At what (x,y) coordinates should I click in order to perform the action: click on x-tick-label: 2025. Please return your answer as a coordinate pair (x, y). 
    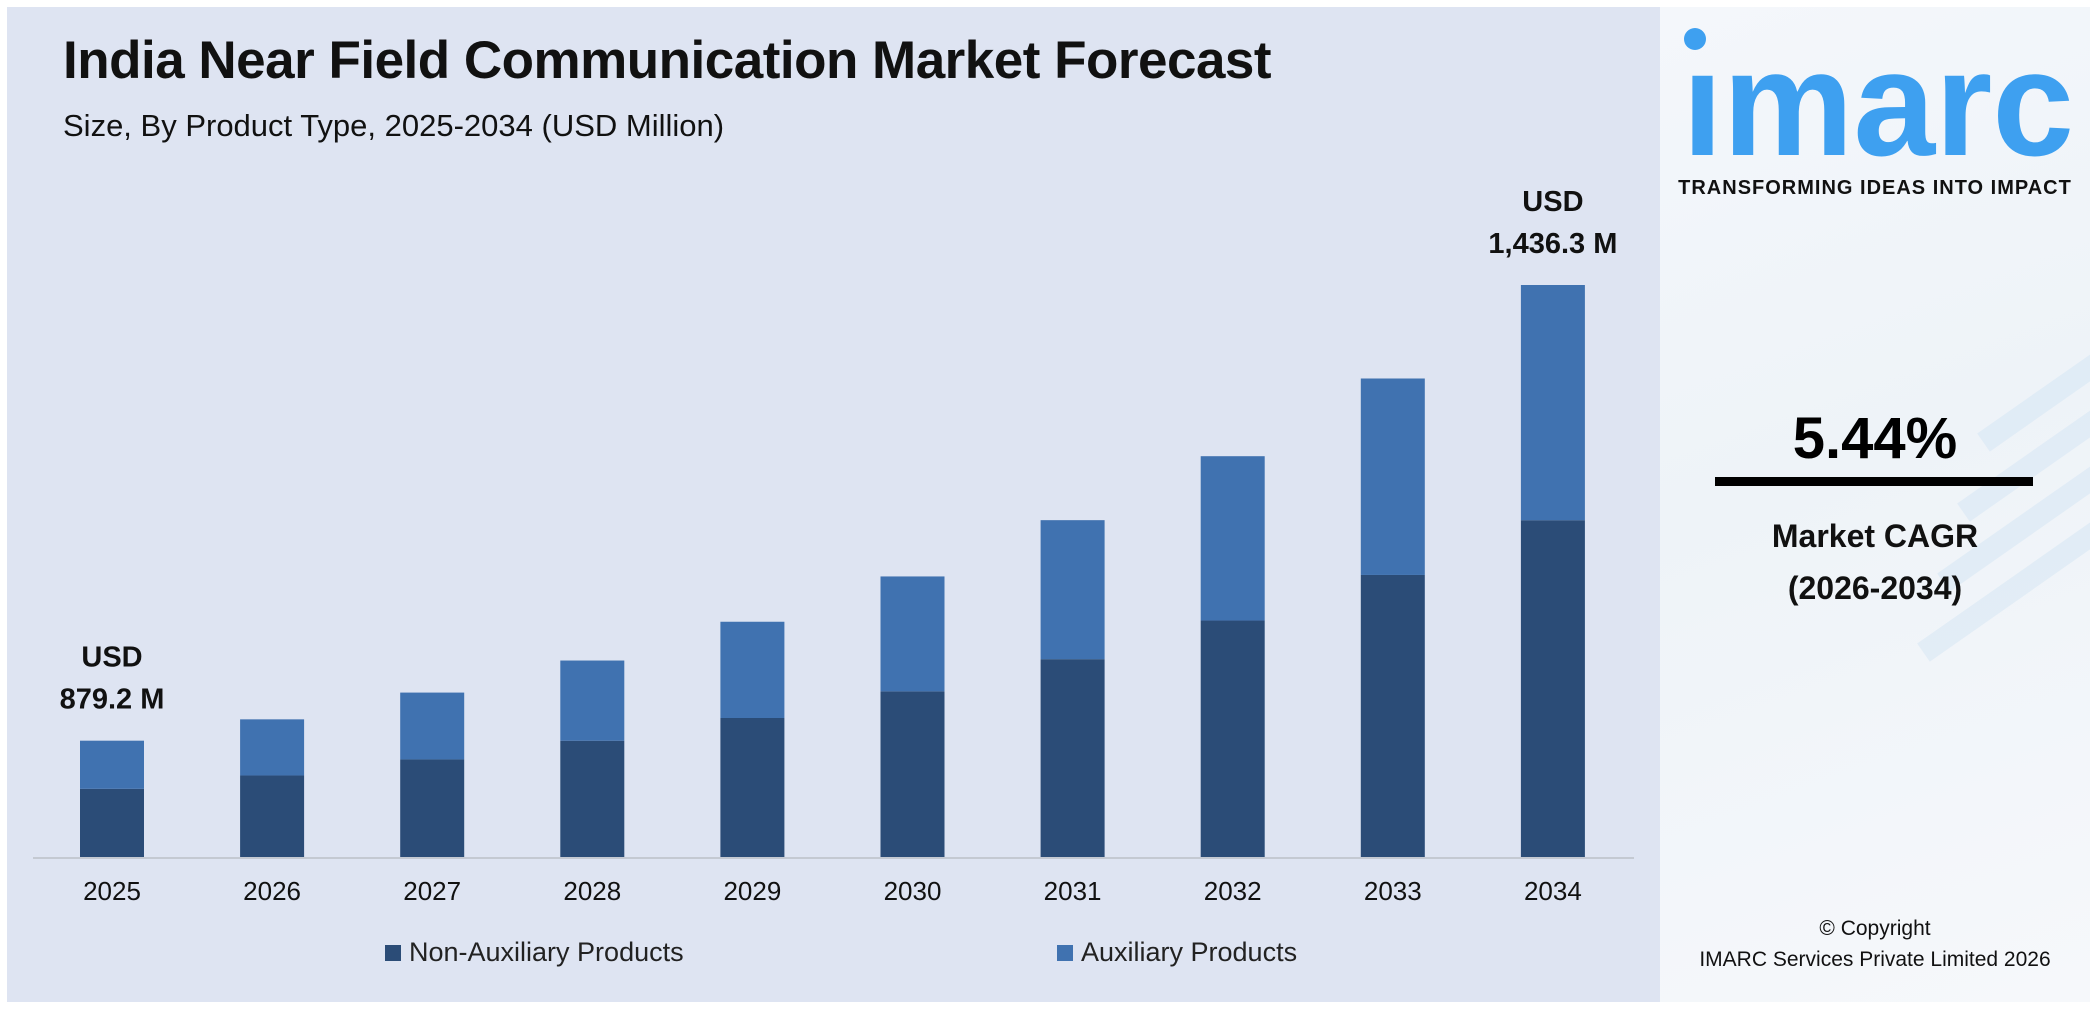
    Looking at the image, I should click on (112, 891).